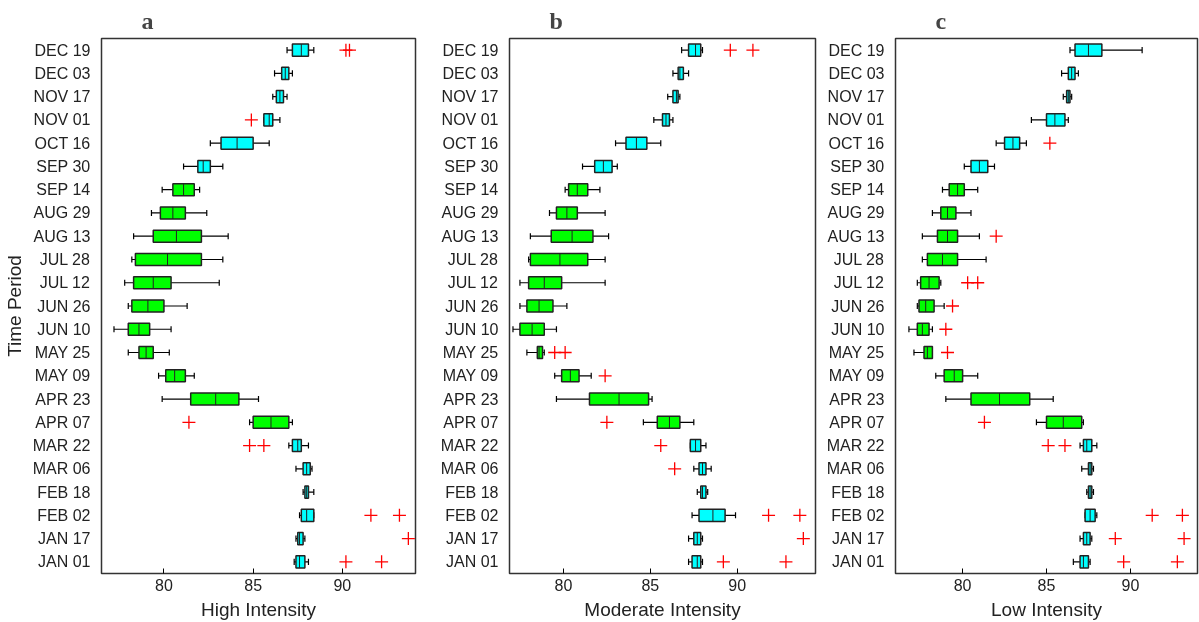 This screenshot has width=1199, height=622. Describe the element at coordinates (258, 609) in the screenshot. I see `x-axis-title: High Intensity` at that location.